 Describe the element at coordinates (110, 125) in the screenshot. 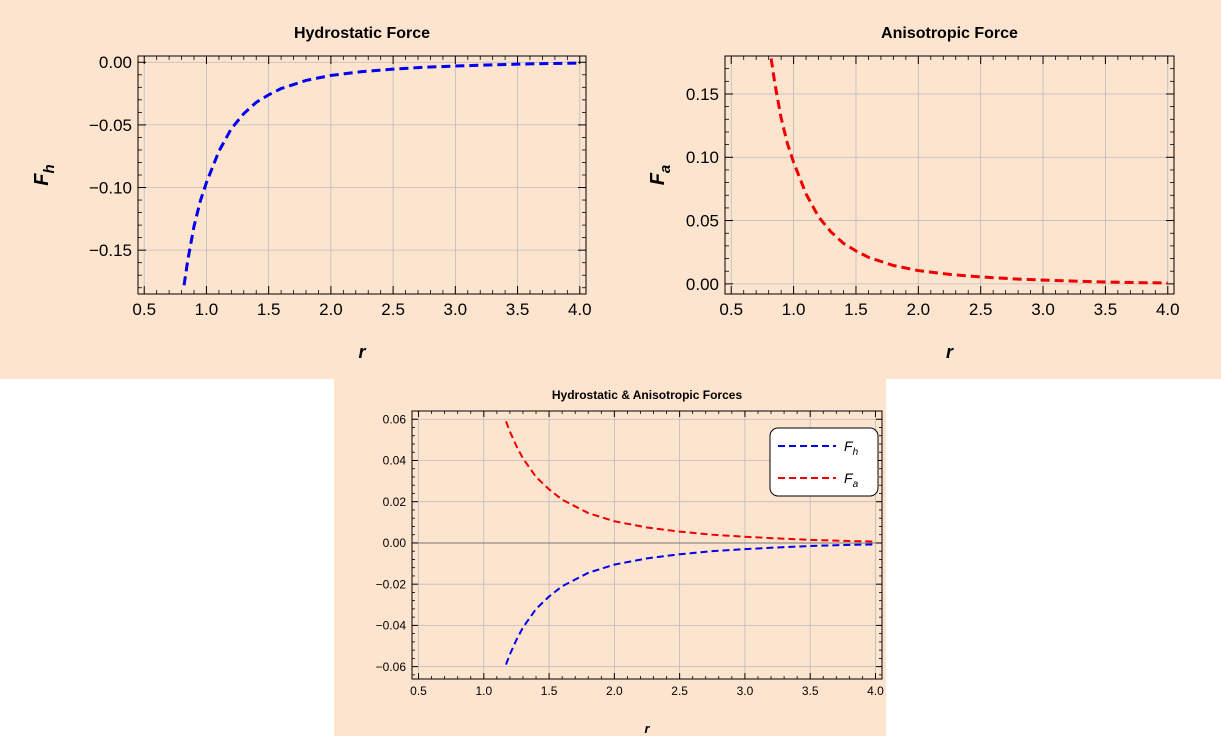

I see `y-tick-label: −0.05` at that location.